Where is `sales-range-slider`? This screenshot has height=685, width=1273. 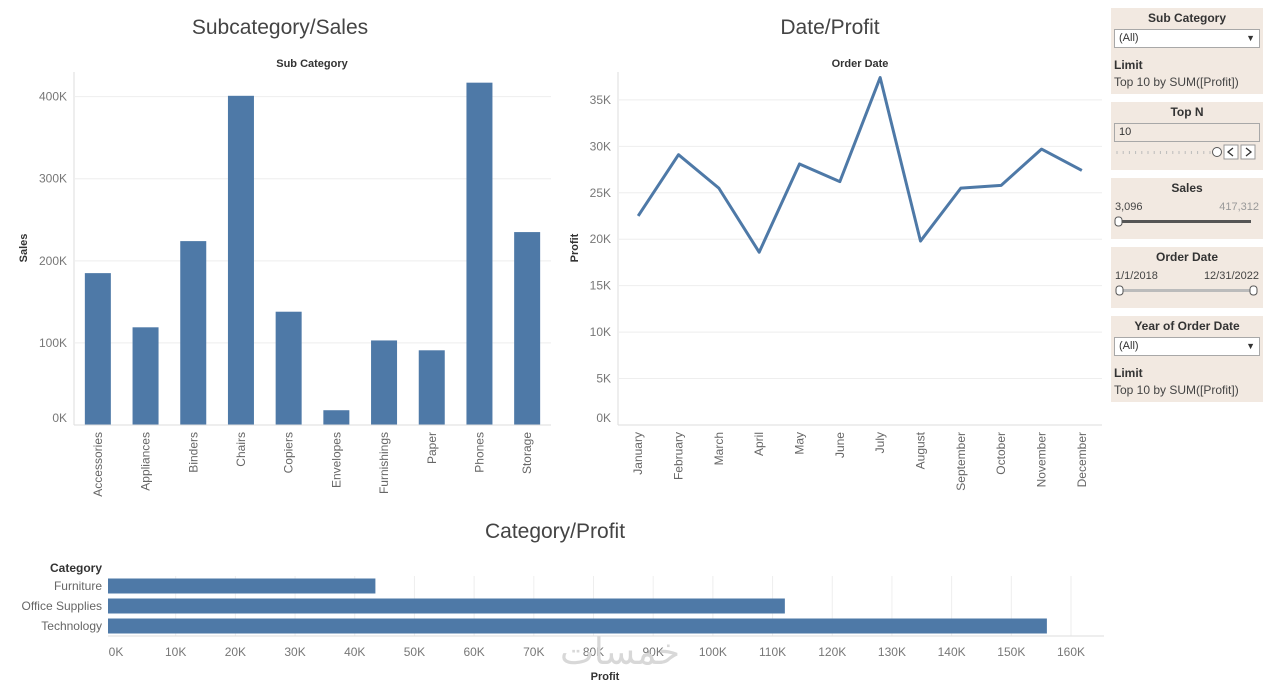 sales-range-slider is located at coordinates (1187, 222).